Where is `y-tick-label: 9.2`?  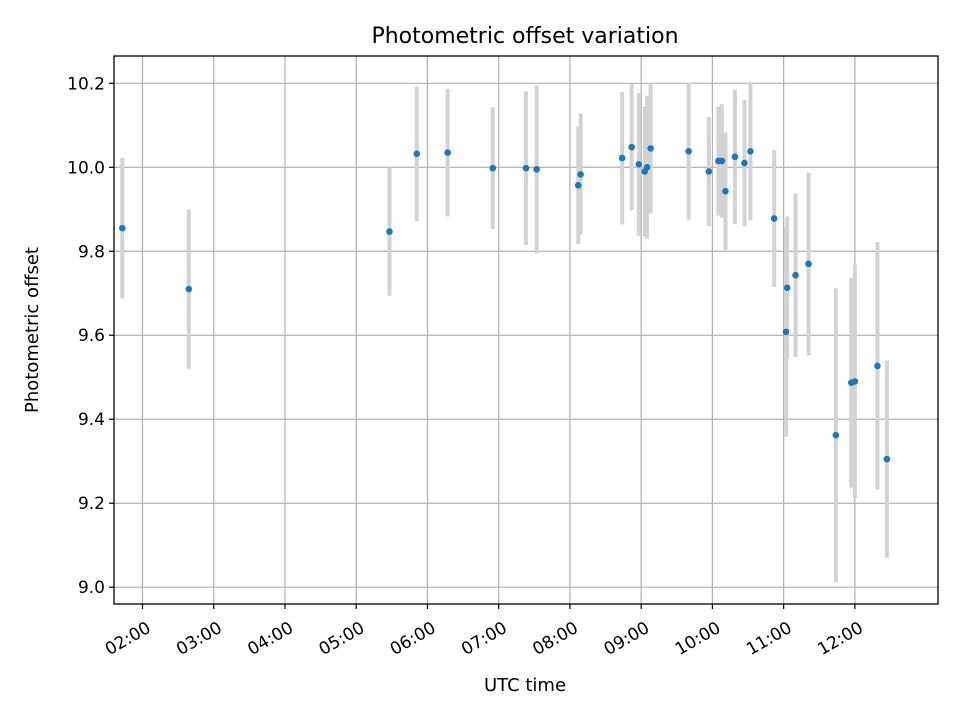
y-tick-label: 9.2 is located at coordinates (91, 504).